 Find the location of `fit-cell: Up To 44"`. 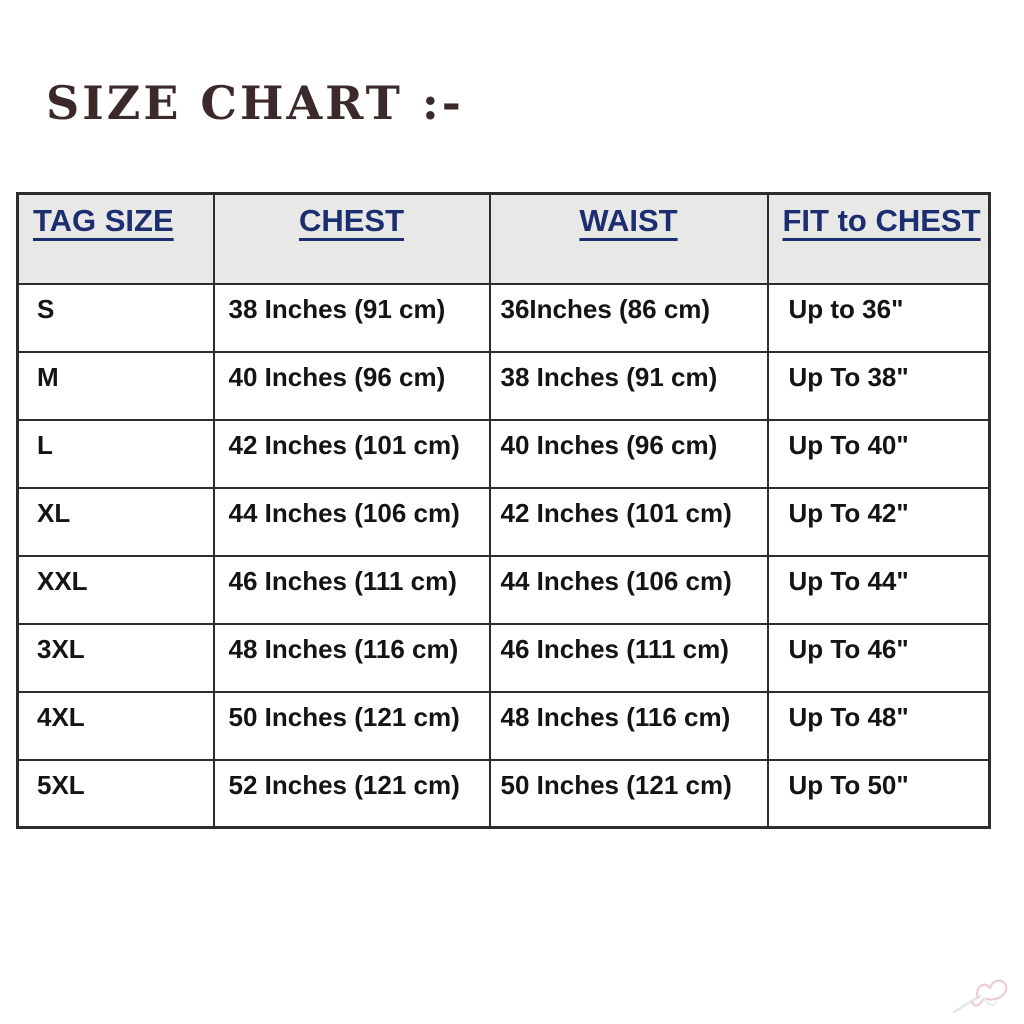

fit-cell: Up To 44" is located at coordinates (878, 589).